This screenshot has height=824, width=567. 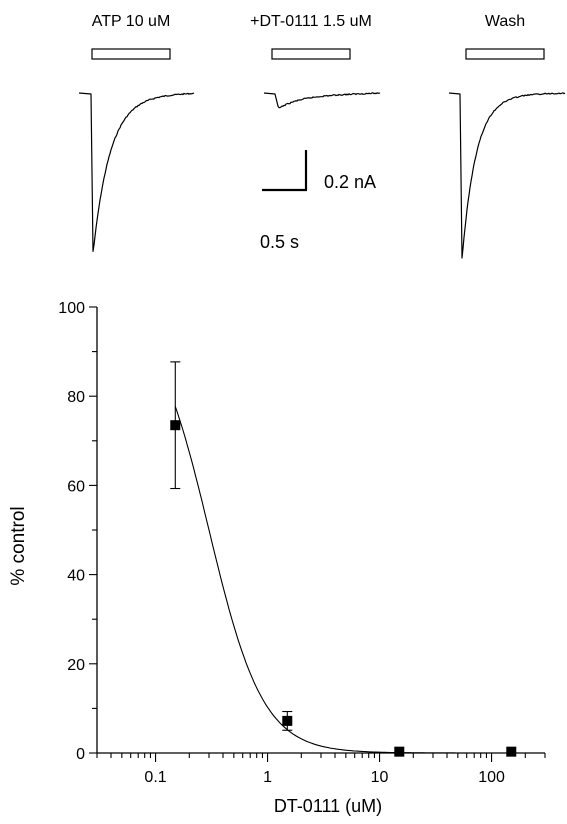 What do you see at coordinates (76, 576) in the screenshot?
I see `y-tick-label: 40` at bounding box center [76, 576].